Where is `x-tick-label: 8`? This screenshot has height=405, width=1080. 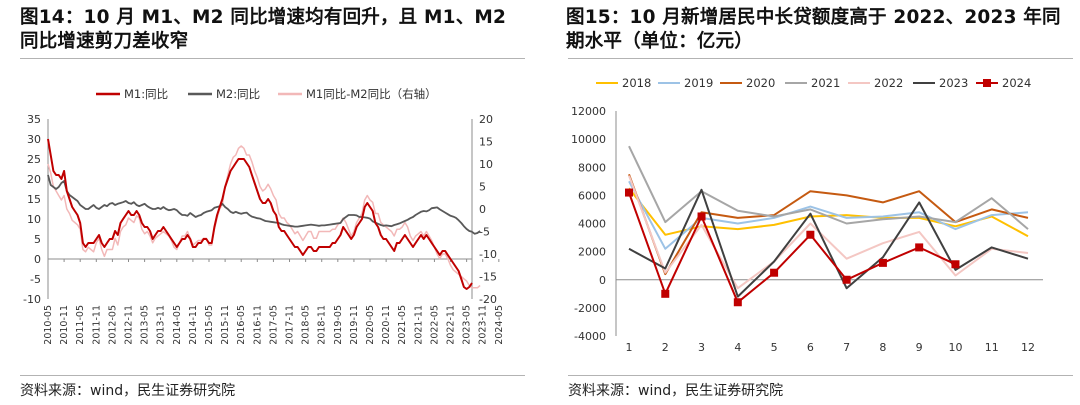
x-tick-label: 8 is located at coordinates (882, 347).